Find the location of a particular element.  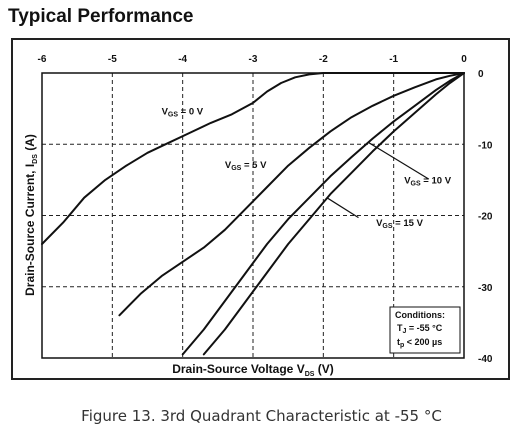

x-tick-label: -6 is located at coordinates (42, 59).